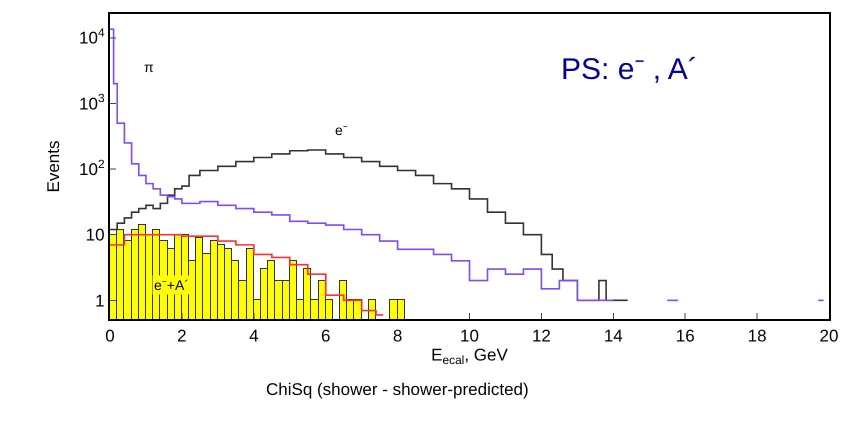 This screenshot has width=850, height=429. What do you see at coordinates (92, 37) in the screenshot?
I see `y-tick-label: 10$^{4}$` at bounding box center [92, 37].